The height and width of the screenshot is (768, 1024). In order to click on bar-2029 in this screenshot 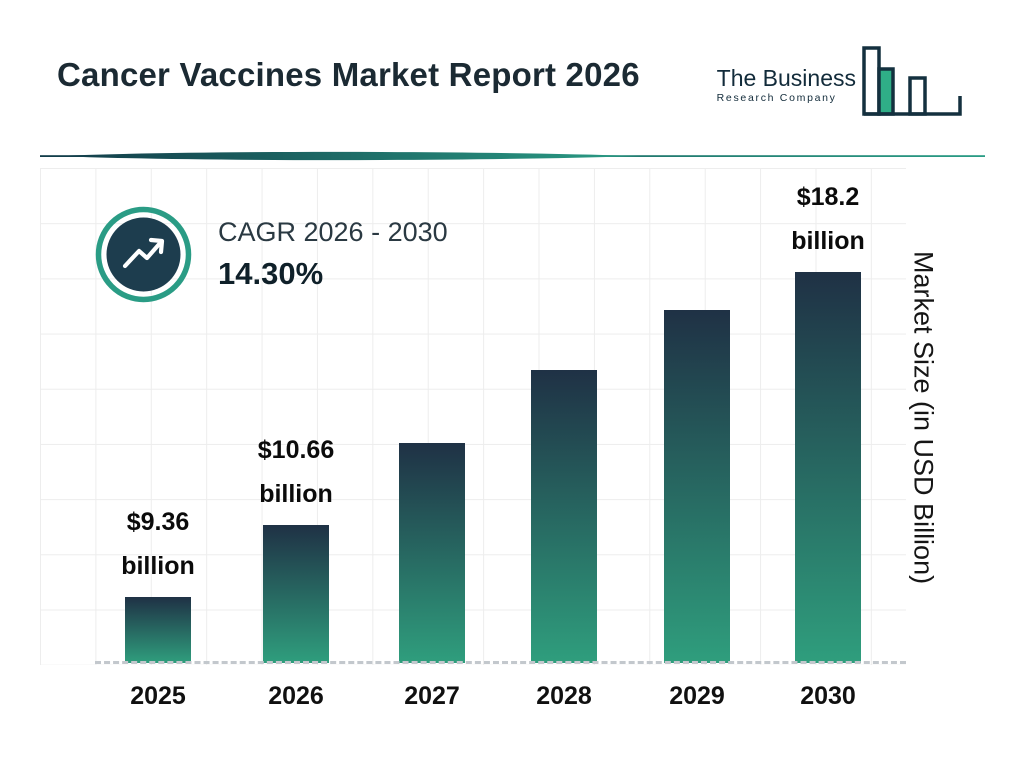, I will do `click(697, 486)`.